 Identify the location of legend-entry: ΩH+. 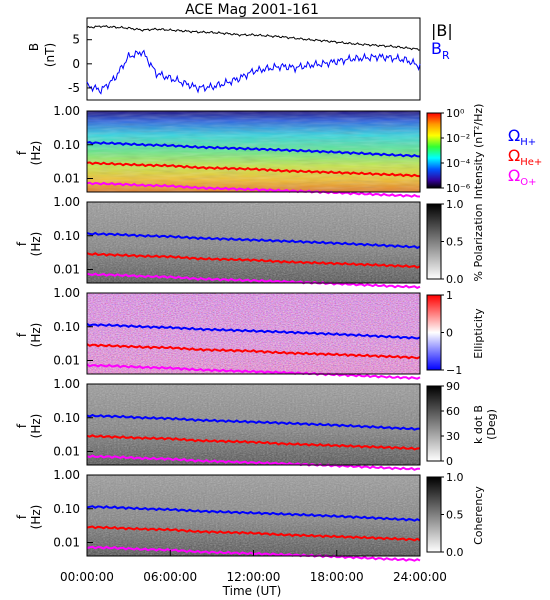
(522, 137).